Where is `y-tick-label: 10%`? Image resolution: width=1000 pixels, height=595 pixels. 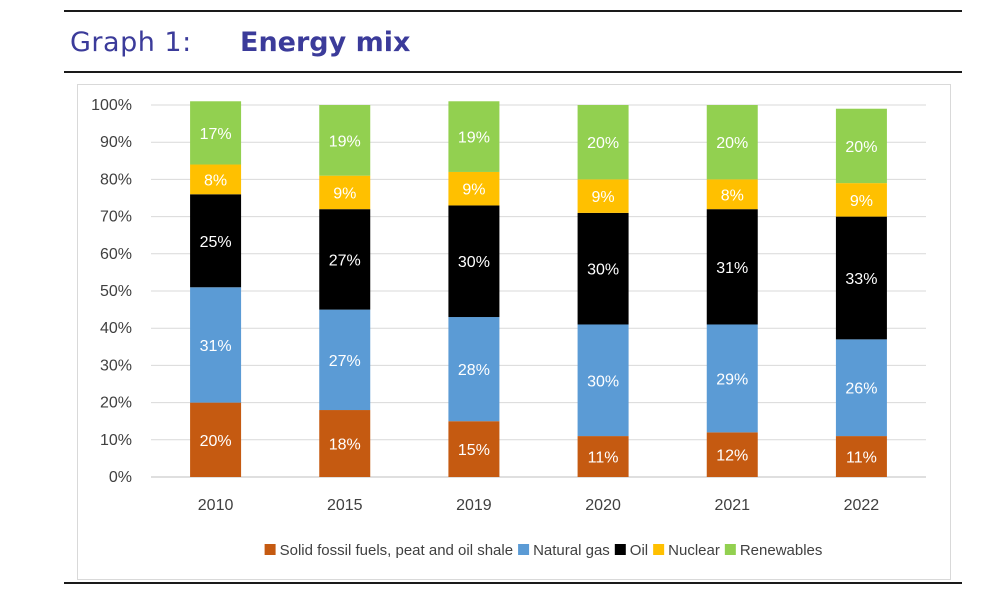
y-tick-label: 10% is located at coordinates (116, 440).